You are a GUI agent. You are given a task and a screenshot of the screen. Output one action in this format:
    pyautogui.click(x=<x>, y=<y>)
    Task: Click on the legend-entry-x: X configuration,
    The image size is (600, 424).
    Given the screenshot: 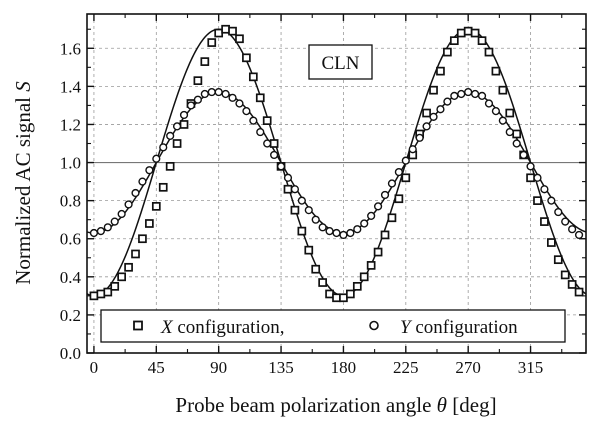 What is the action you would take?
    pyautogui.click(x=222, y=327)
    